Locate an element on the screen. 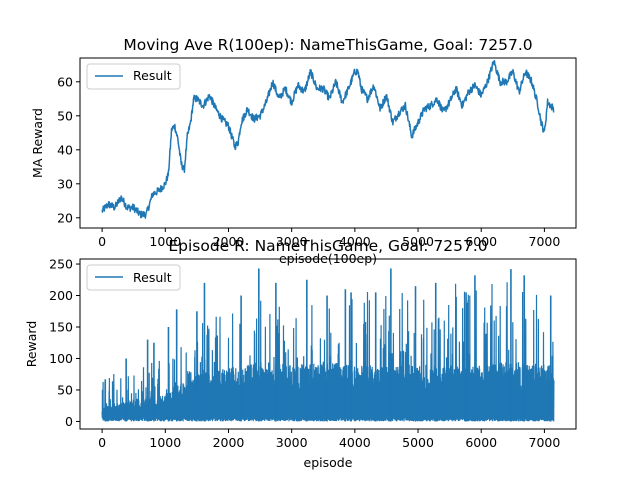  episode-reward-legend: Result is located at coordinates (133, 277).